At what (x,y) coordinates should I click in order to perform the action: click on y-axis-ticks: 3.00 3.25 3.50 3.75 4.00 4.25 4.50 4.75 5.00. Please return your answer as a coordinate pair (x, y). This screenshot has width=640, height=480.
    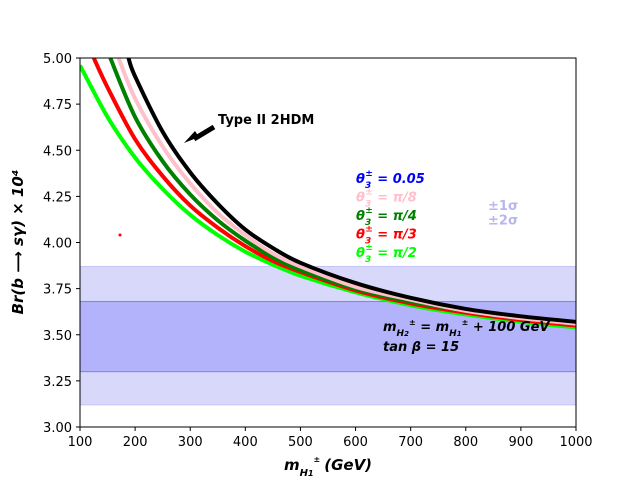
    Looking at the image, I should click on (61, 244).